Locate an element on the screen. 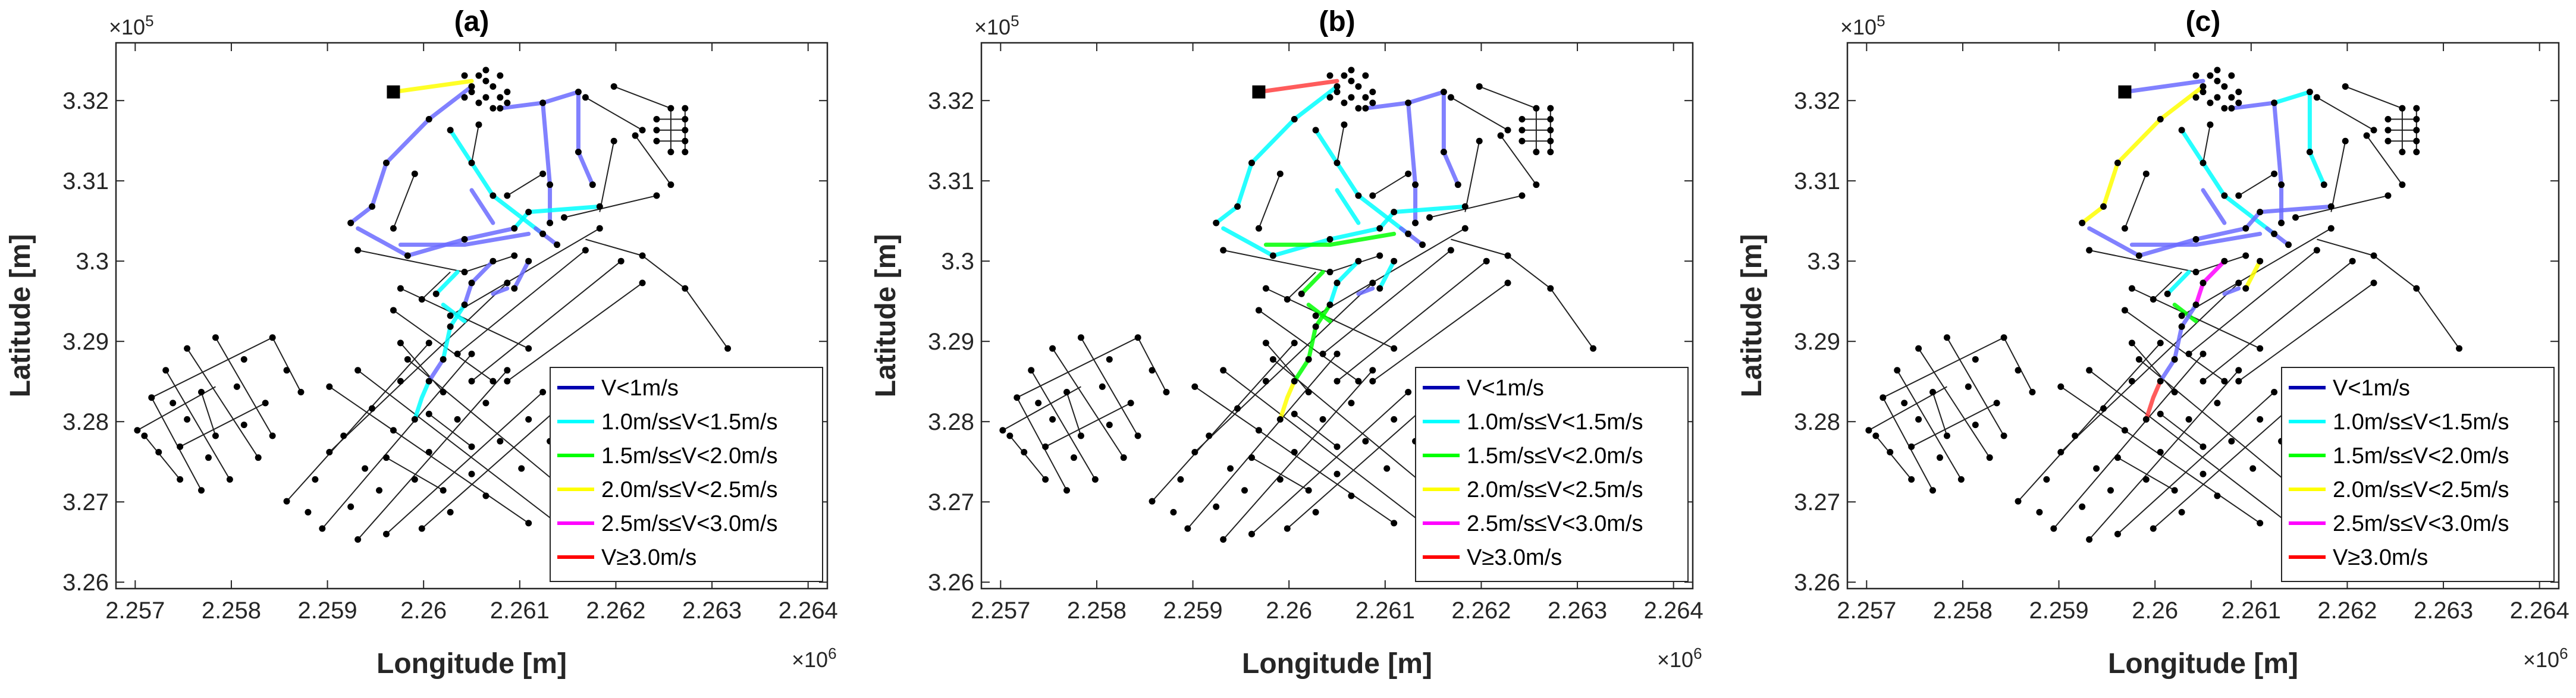 This screenshot has height=698, width=2576. y-tick-label: 3.32 is located at coordinates (85, 101).